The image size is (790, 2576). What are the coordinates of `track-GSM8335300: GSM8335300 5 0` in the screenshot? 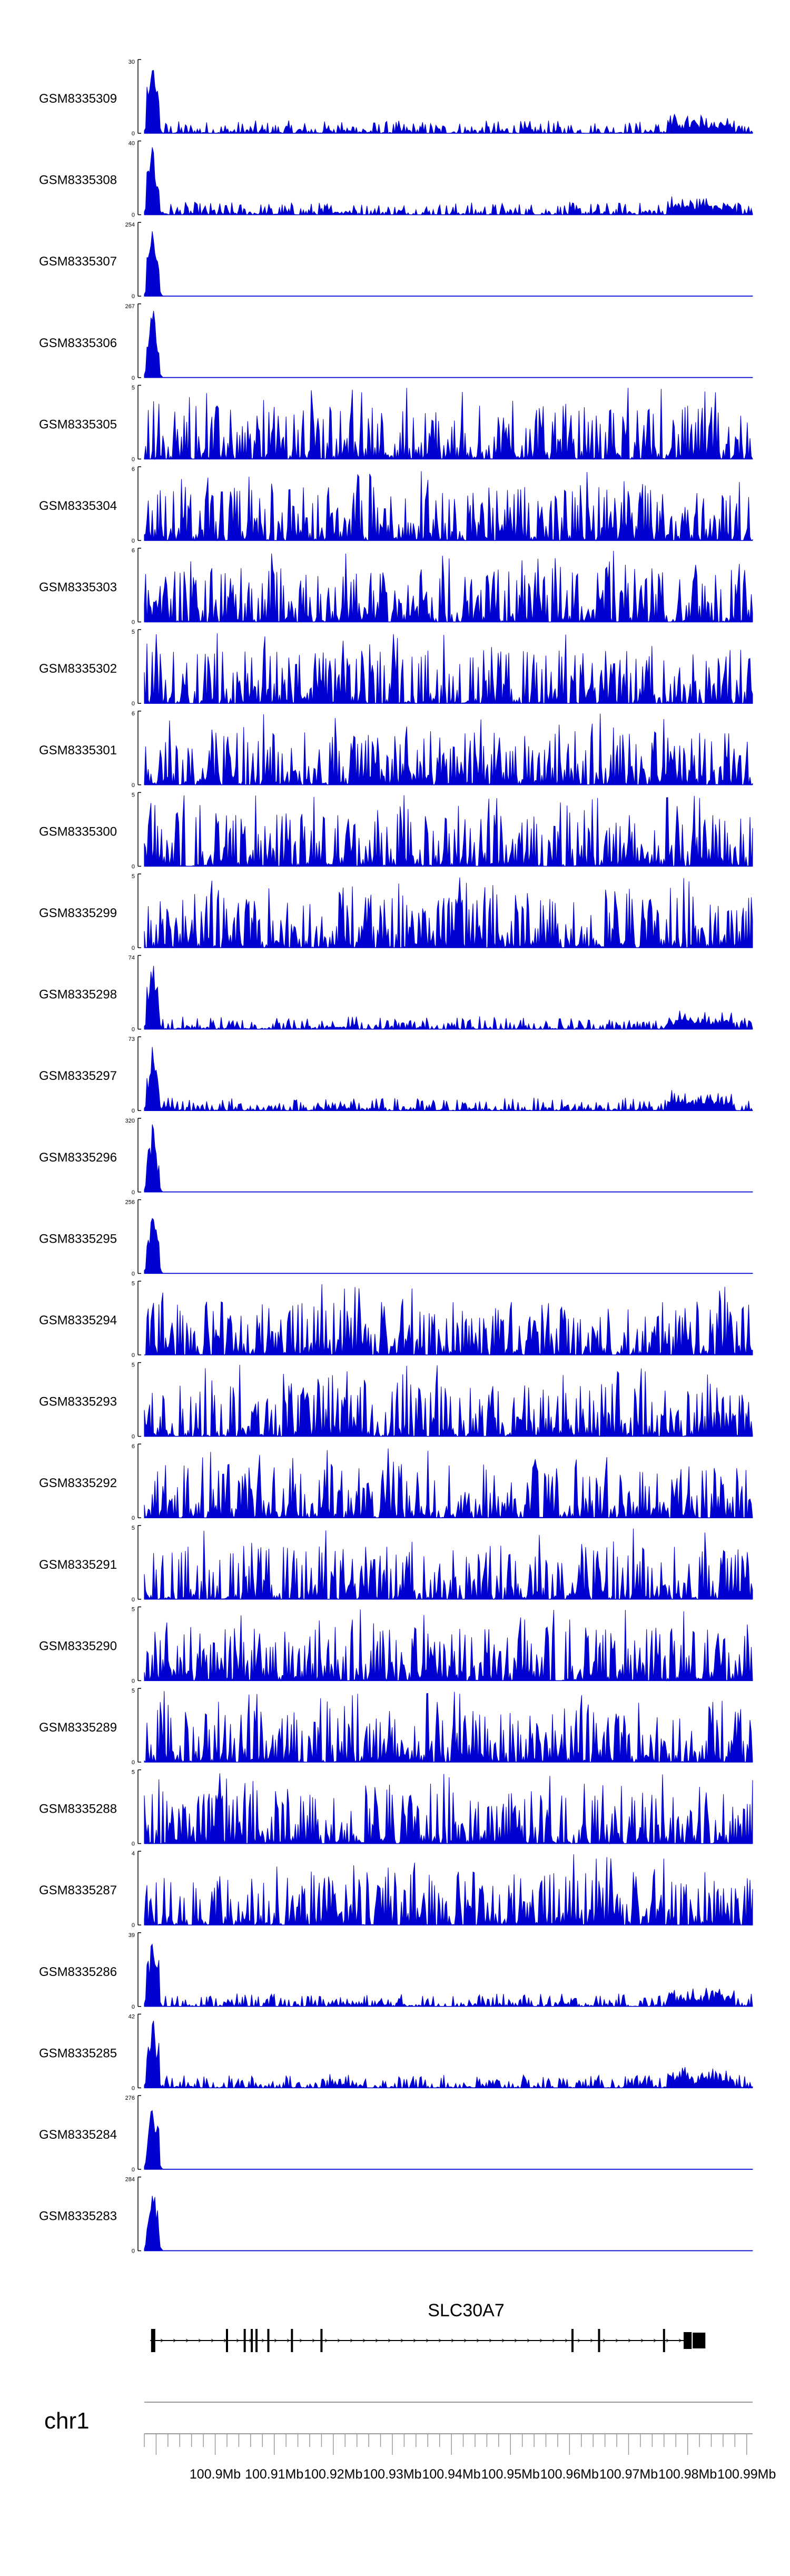 It's located at (396, 831).